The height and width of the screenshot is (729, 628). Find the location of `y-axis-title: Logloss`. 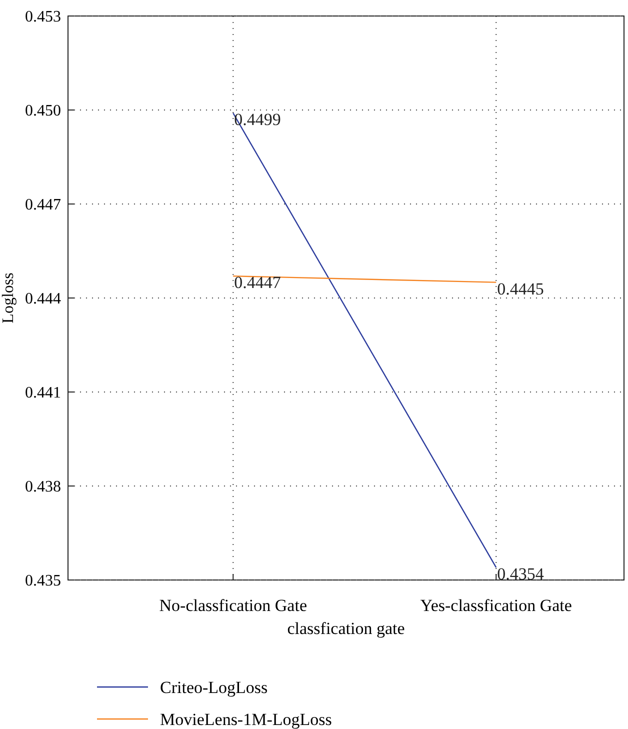

y-axis-title: Logloss is located at coordinates (8, 298).